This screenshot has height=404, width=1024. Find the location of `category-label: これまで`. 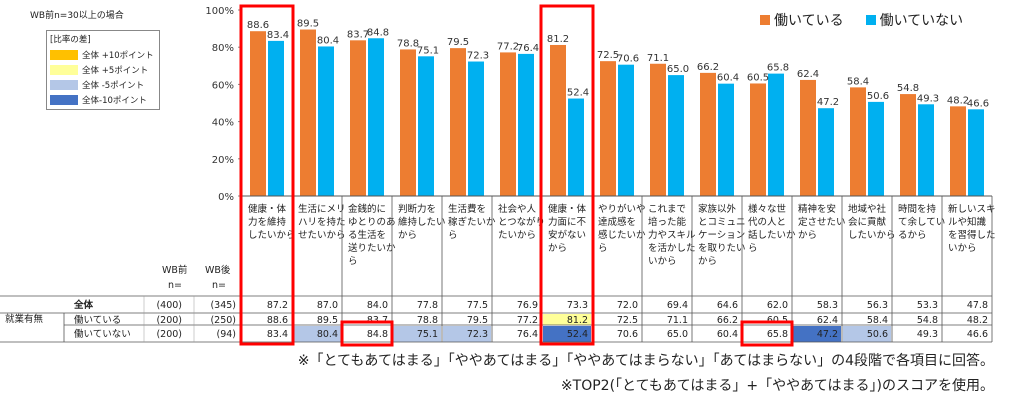

category-label: これまで is located at coordinates (667, 209).